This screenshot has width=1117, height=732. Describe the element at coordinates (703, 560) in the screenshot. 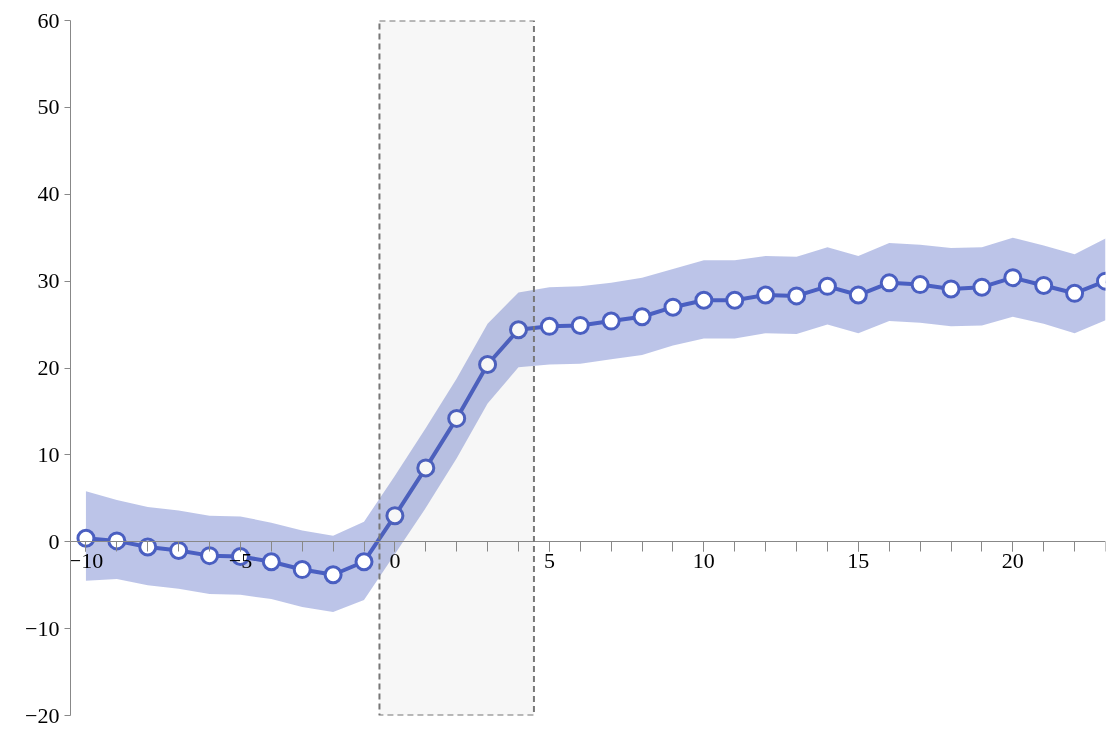

I see `x-tick-label: 10` at that location.